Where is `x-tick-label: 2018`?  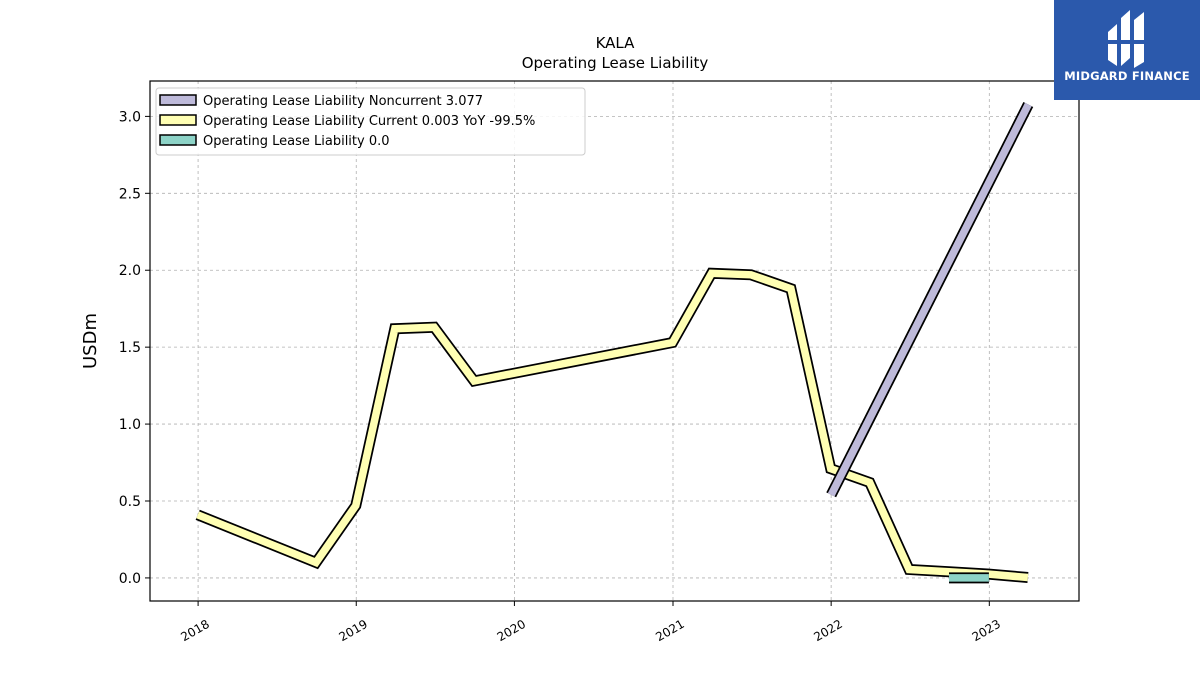
x-tick-label: 2018 is located at coordinates (194, 630).